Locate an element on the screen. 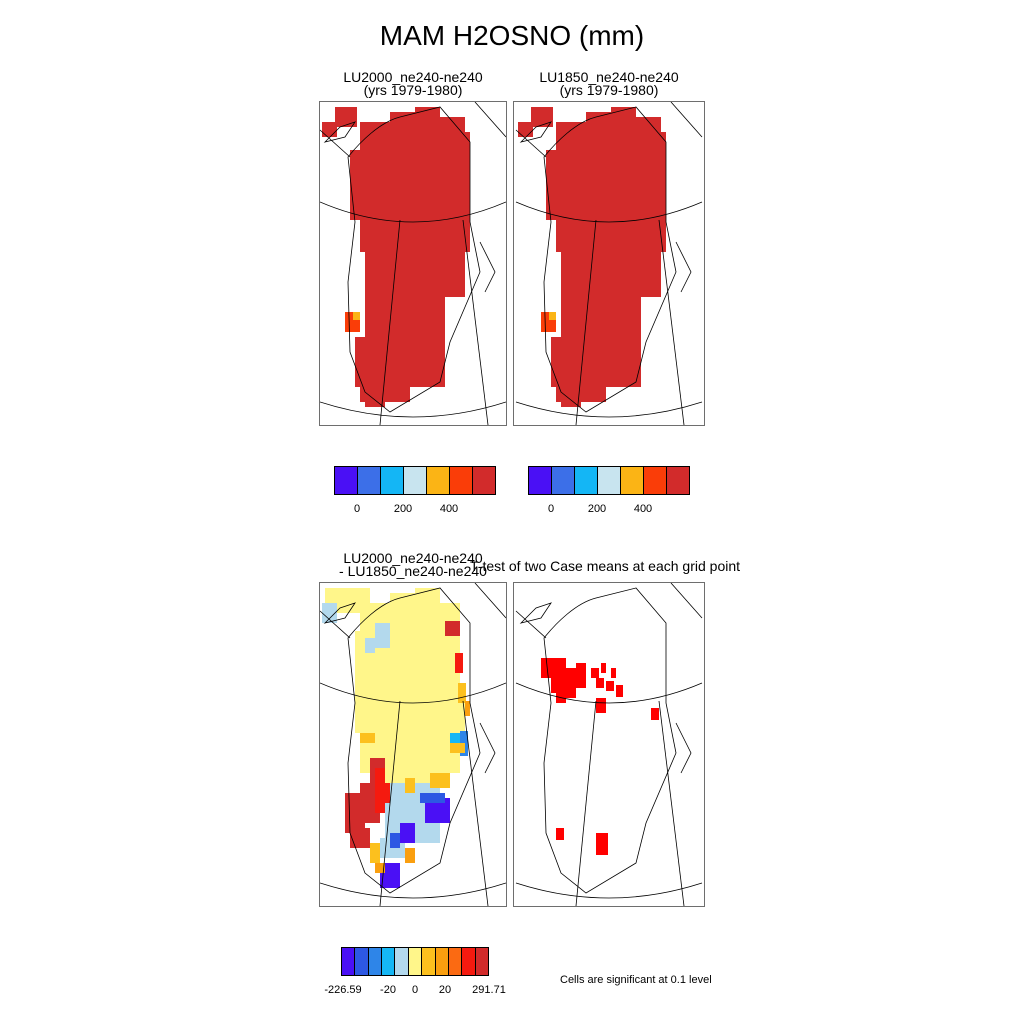 Image resolution: width=1024 pixels, height=1024 pixels. significance-note: Cells are significant at 0.1 level is located at coordinates (636, 980).